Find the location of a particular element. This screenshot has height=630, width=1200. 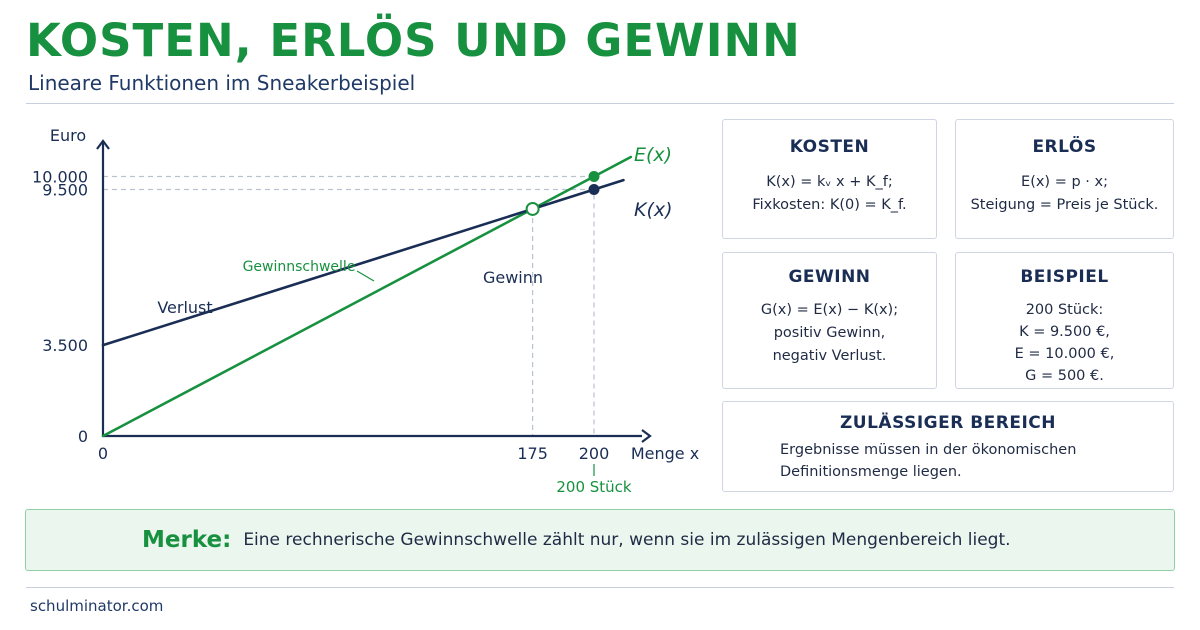

x-axis-label: Menge x is located at coordinates (665, 453).